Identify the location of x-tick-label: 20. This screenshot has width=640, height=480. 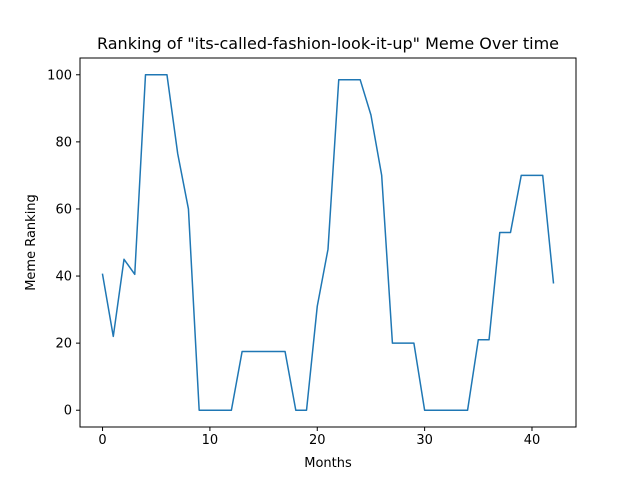
(317, 440).